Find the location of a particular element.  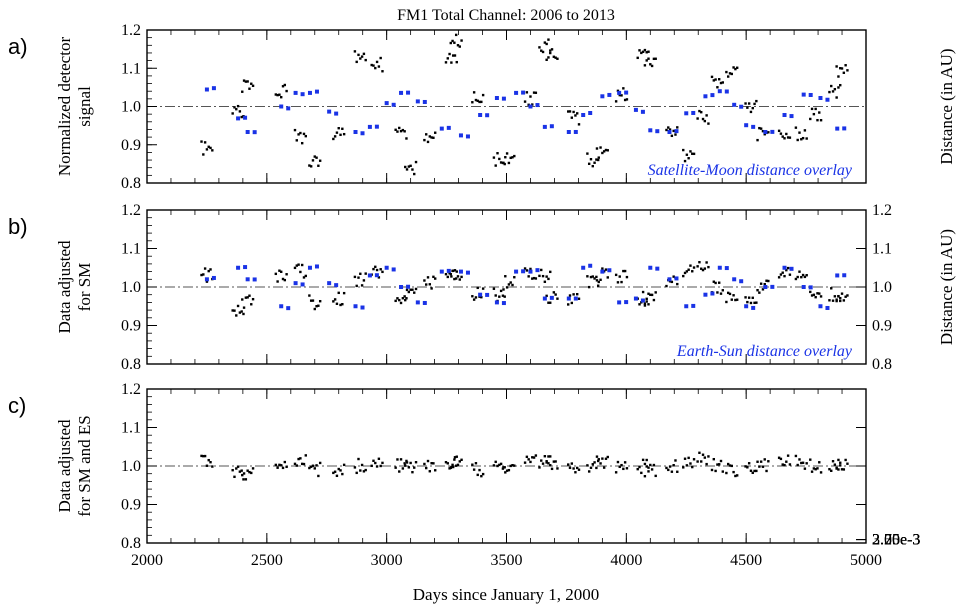

overlay-note: Earth-Sun distance overlay is located at coordinates (764, 351).